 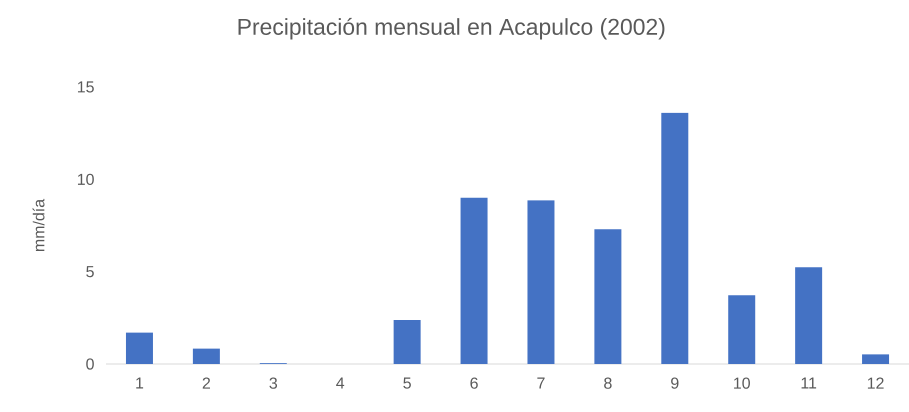 What do you see at coordinates (474, 383) in the screenshot?
I see `x-tick-label: 6` at bounding box center [474, 383].